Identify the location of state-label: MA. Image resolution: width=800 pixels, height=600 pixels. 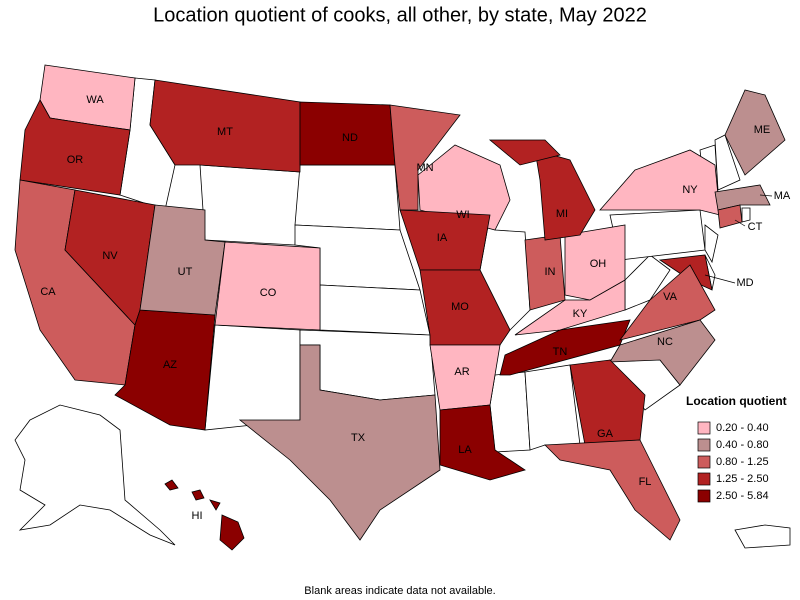
(782, 196).